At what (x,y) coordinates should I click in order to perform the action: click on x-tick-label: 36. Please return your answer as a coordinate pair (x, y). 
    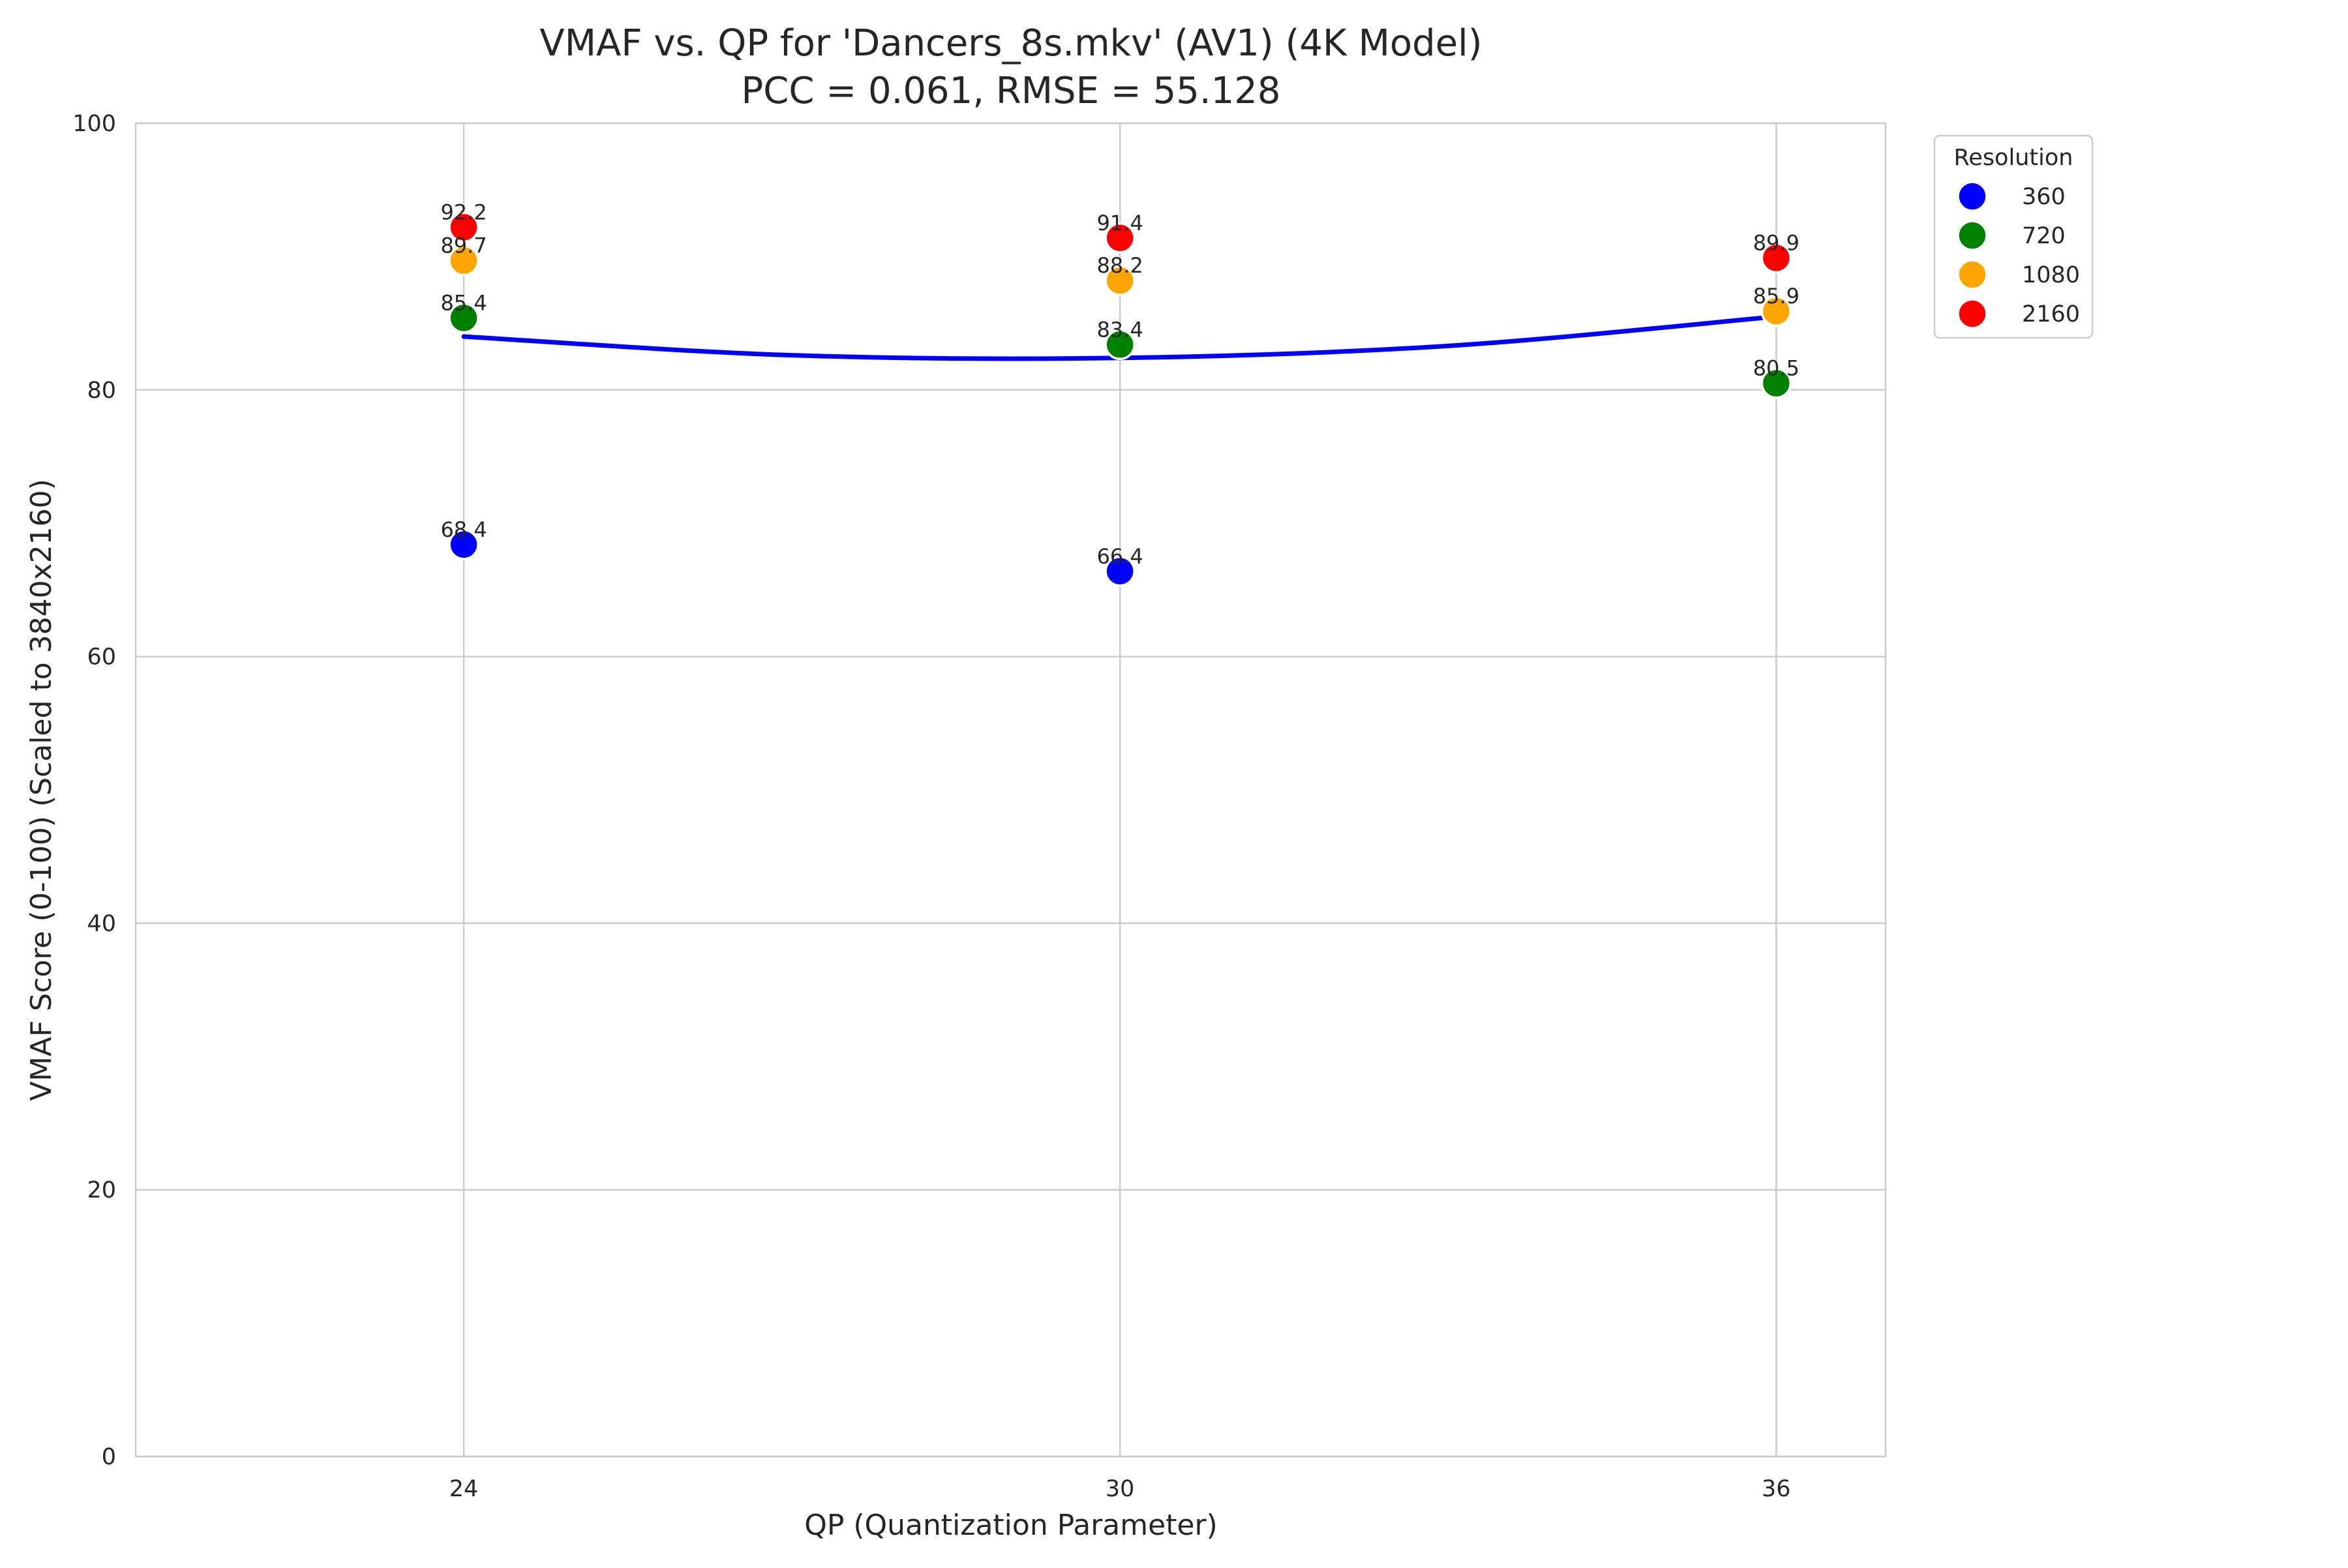
    Looking at the image, I should click on (1776, 1489).